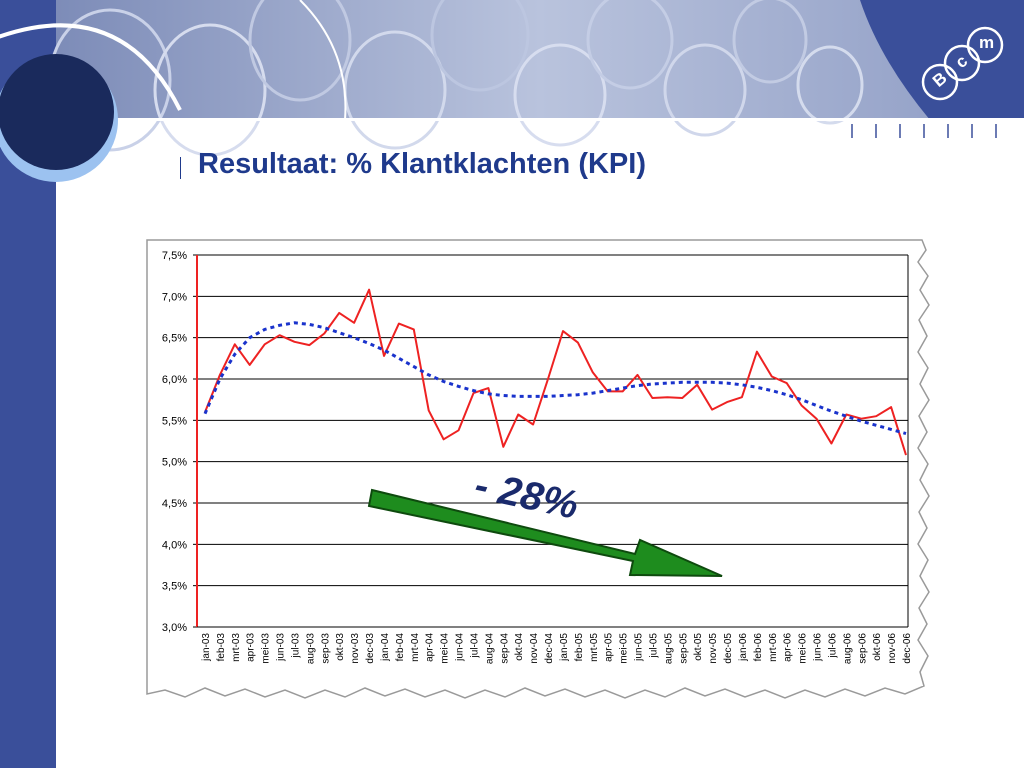 This screenshot has height=768, width=1024. I want to click on x-tick-label: dec-04, so click(549, 648).